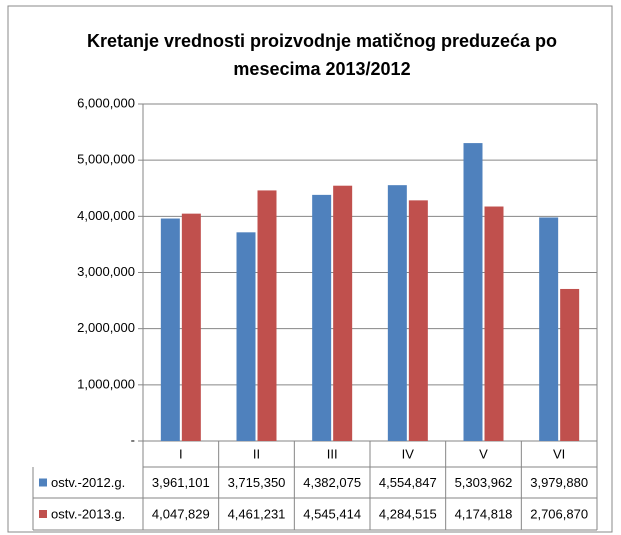 The height and width of the screenshot is (535, 621). What do you see at coordinates (332, 513) in the screenshot?
I see `table-value: 4,545,414` at bounding box center [332, 513].